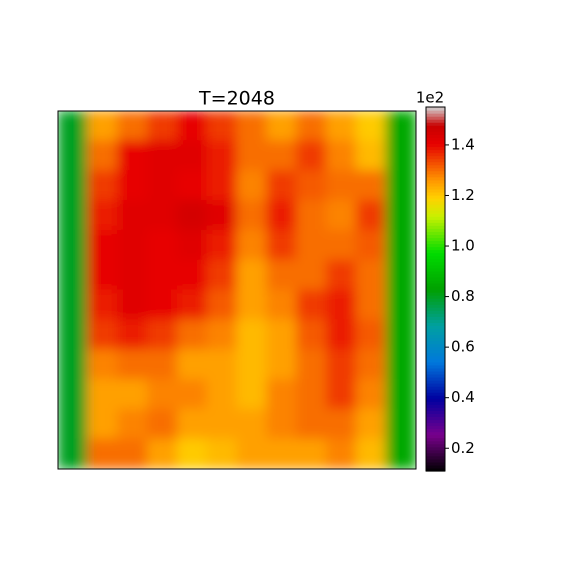 The image size is (581, 581). Describe the element at coordinates (450, 289) in the screenshot. I see `colorbar: 0.2 0.4 0.6 0.8 1.0 1.2 1.4` at that location.